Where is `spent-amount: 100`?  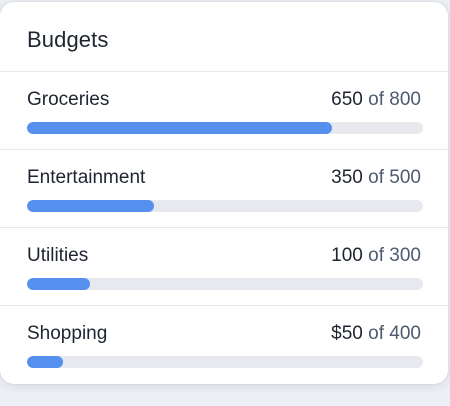
spent-amount: 100 is located at coordinates (347, 255).